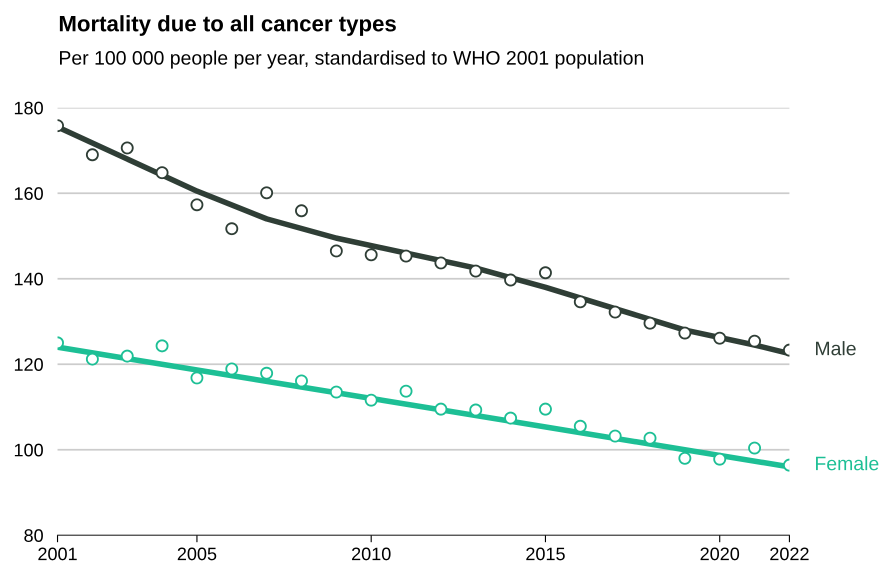 This screenshot has height=567, width=885. What do you see at coordinates (197, 554) in the screenshot?
I see `x-tick-label: 2005` at bounding box center [197, 554].